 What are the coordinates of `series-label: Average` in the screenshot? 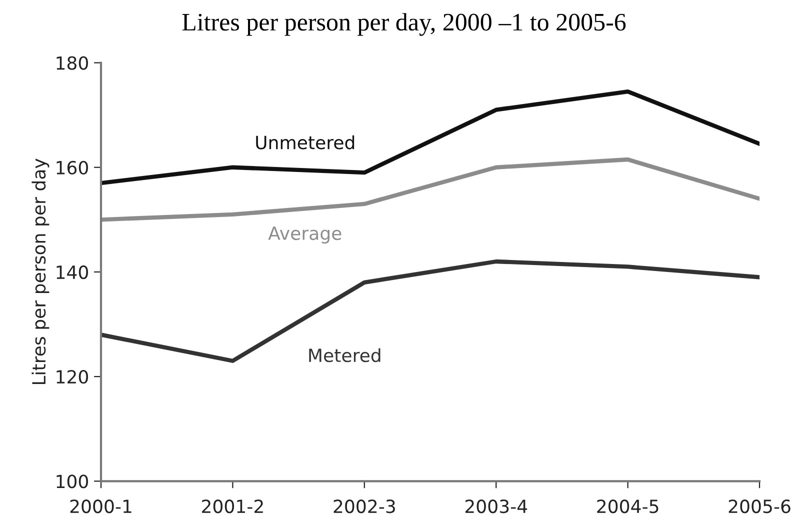 It's located at (305, 235).